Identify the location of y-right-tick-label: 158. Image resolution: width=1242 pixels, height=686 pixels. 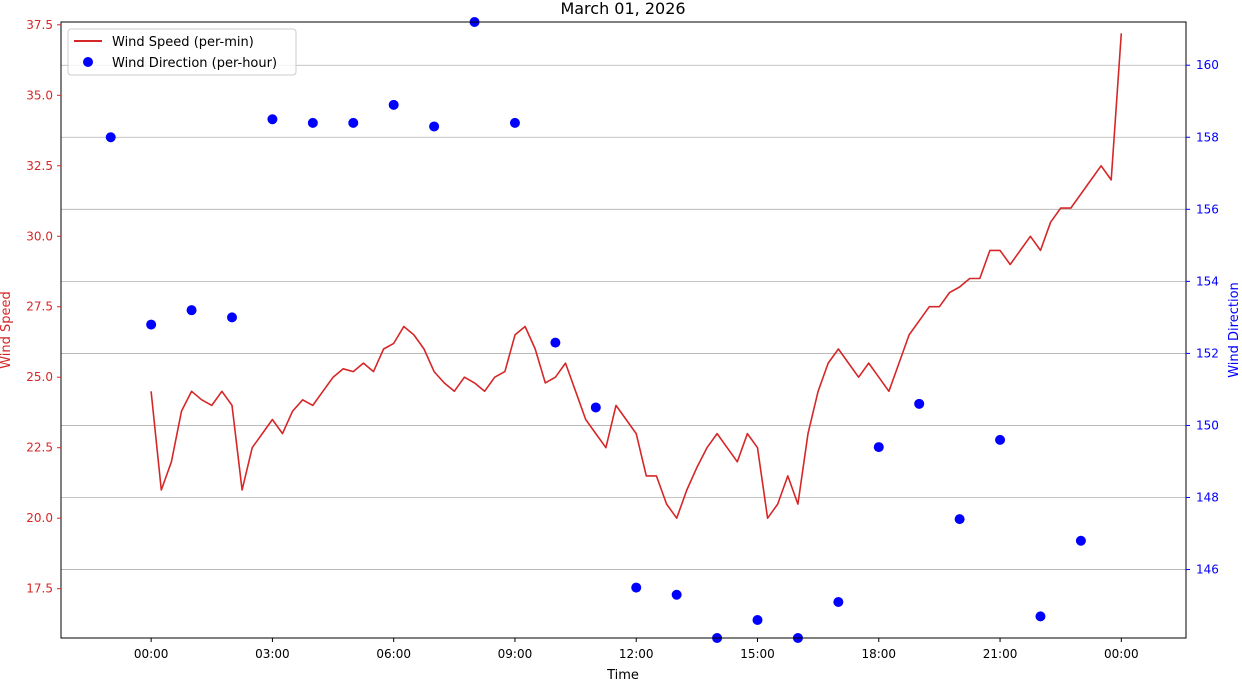
(1207, 137).